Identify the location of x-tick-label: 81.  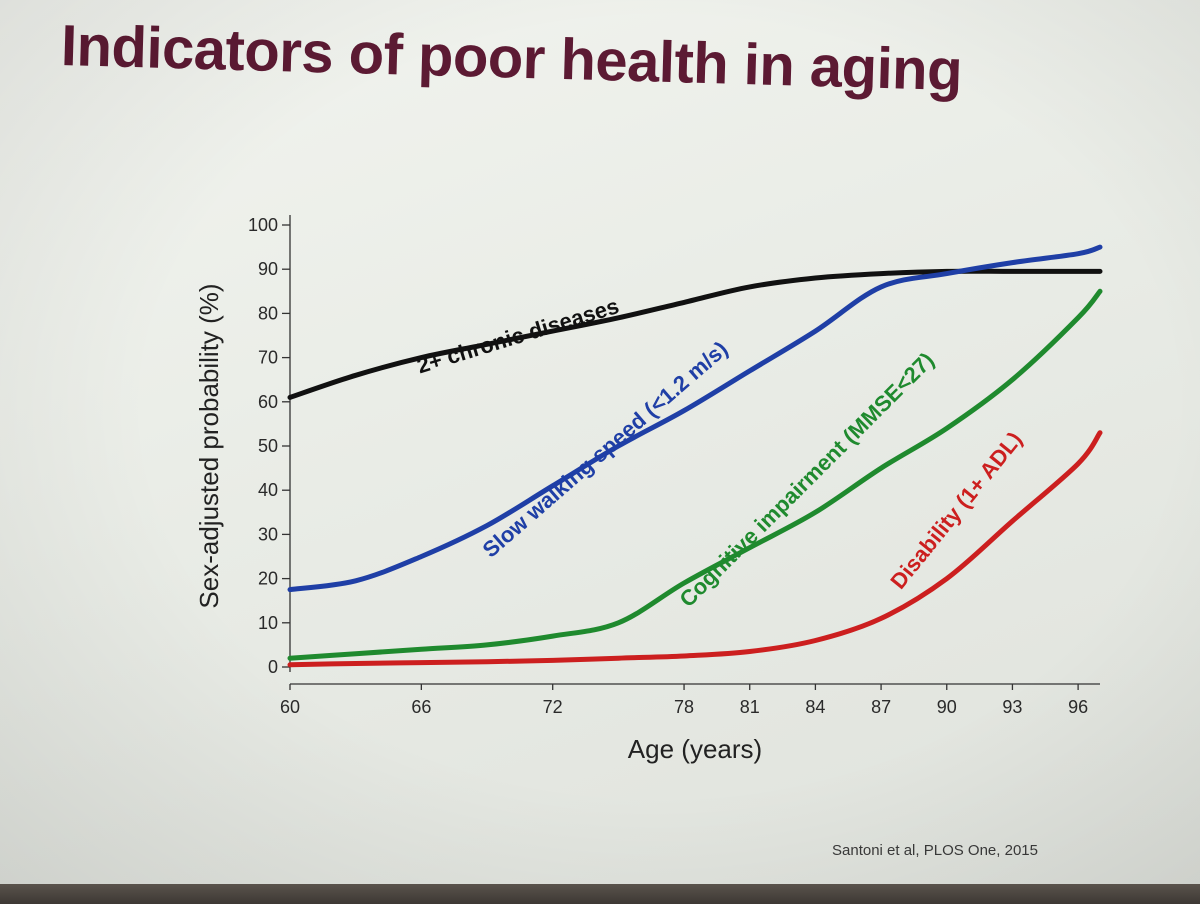
(750, 707).